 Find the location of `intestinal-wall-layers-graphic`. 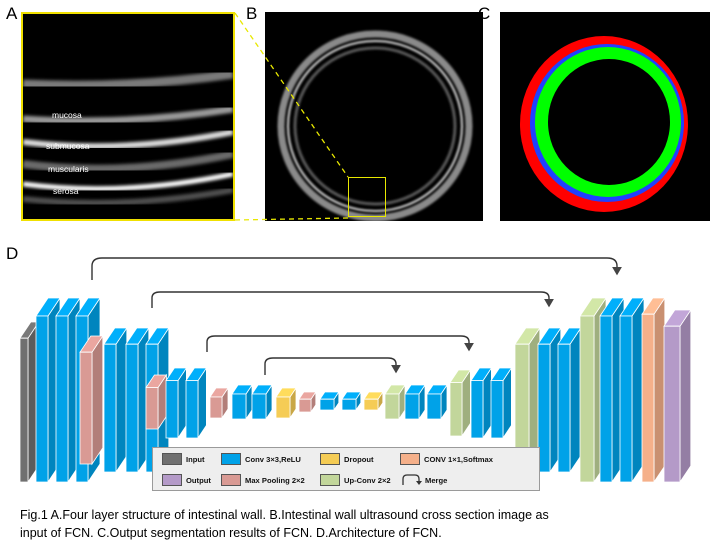

intestinal-wall-layers-graphic is located at coordinates (128, 137).